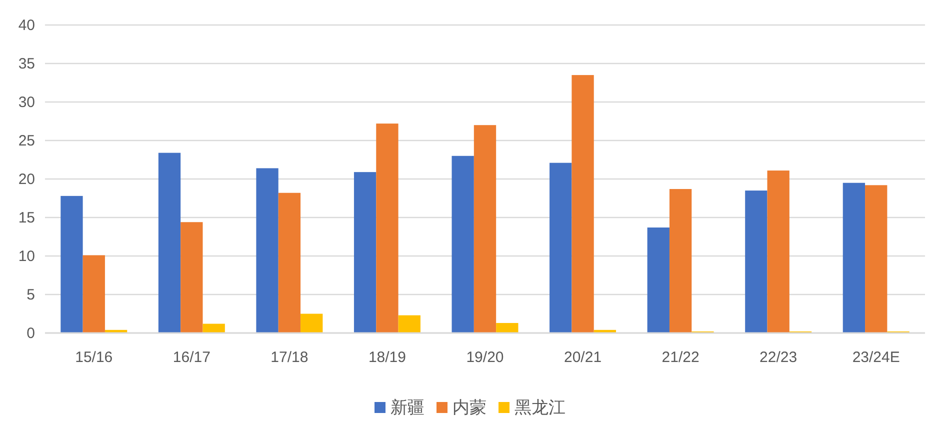 The height and width of the screenshot is (439, 940). What do you see at coordinates (30, 333) in the screenshot?
I see `y-tick-label: 0` at bounding box center [30, 333].